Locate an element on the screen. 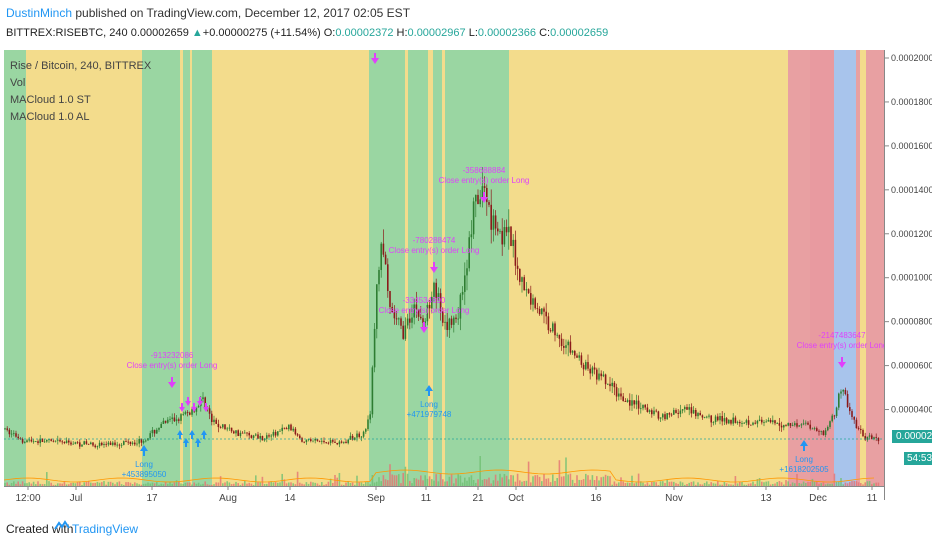 This screenshot has height=550, width=932. legend-indicator-2: MACloud 1.0 AL is located at coordinates (50, 117).